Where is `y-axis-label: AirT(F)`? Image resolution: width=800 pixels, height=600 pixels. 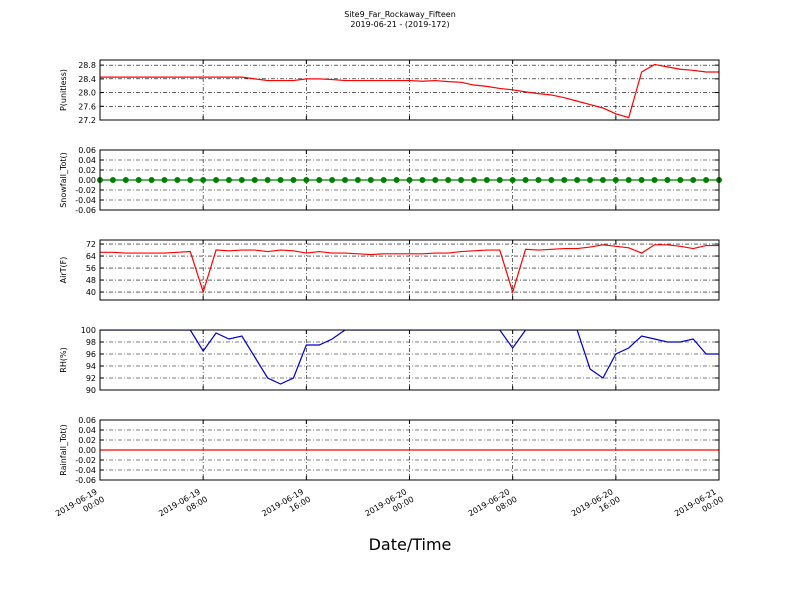
y-axis-label: AirT(F) is located at coordinates (63, 270).